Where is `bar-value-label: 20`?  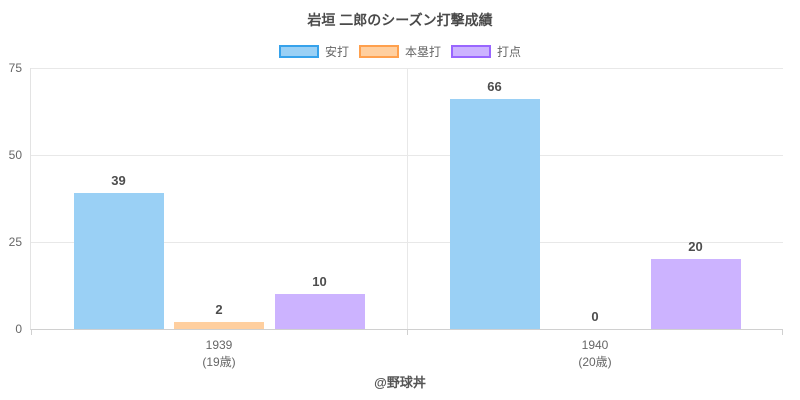 bar-value-label: 20 is located at coordinates (695, 246).